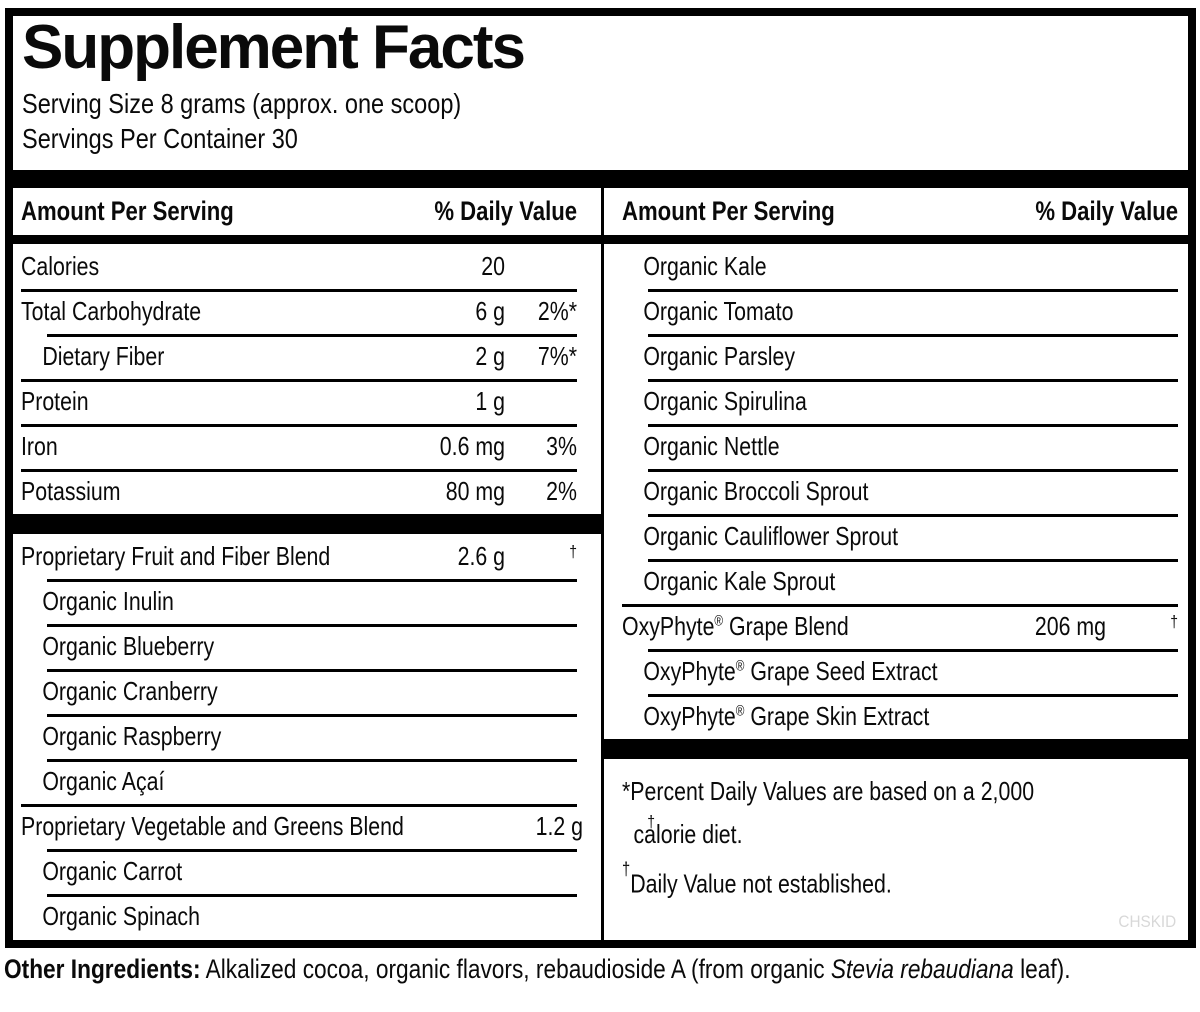  I want to click on amount-value: 80 mg, so click(475, 491).